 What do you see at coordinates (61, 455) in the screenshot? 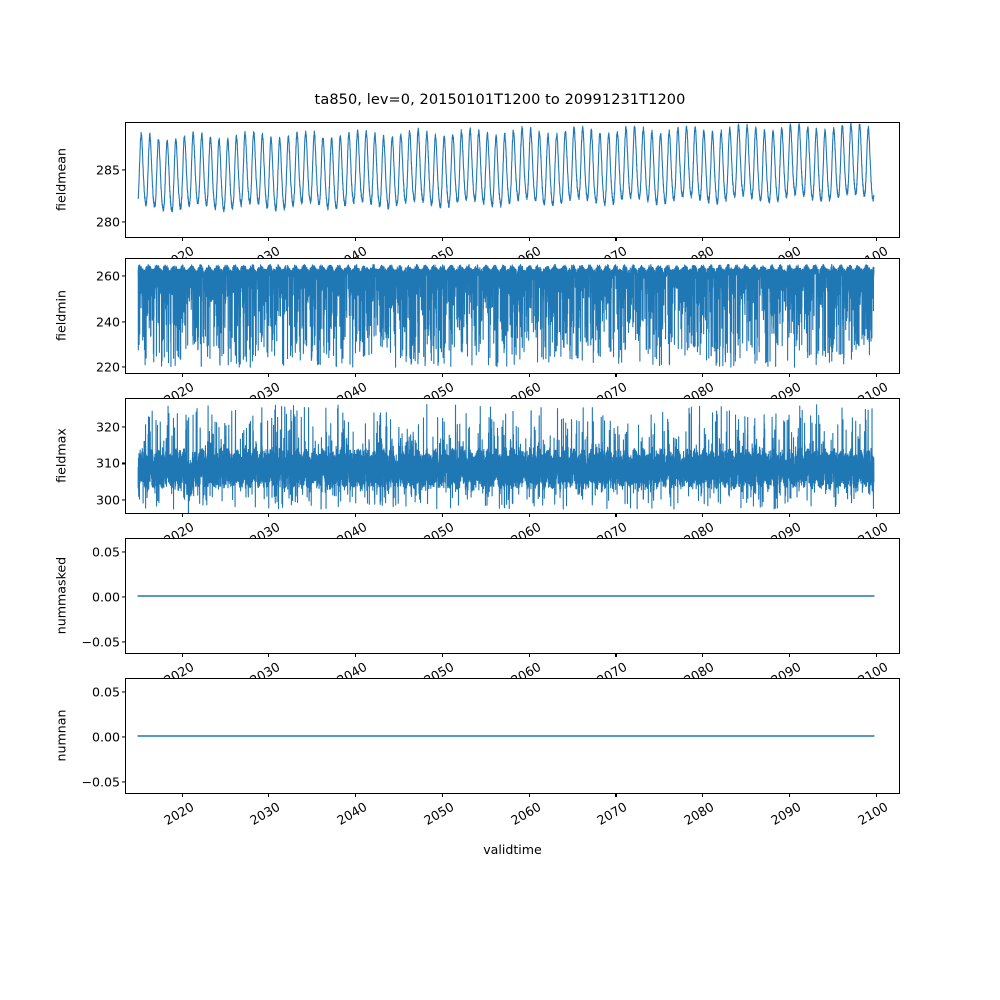
I see `y-axis-label-fieldmax: fieldmax` at bounding box center [61, 455].